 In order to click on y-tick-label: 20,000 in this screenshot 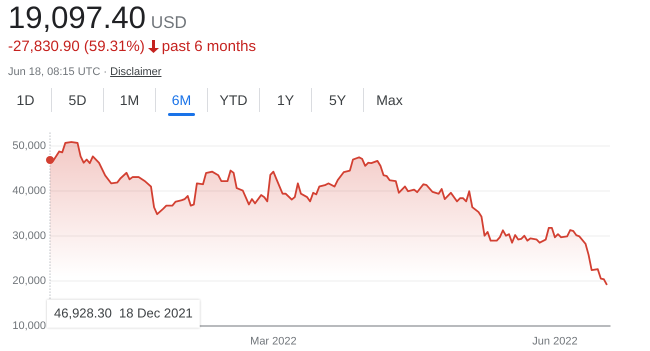, I will do `click(29, 280)`.